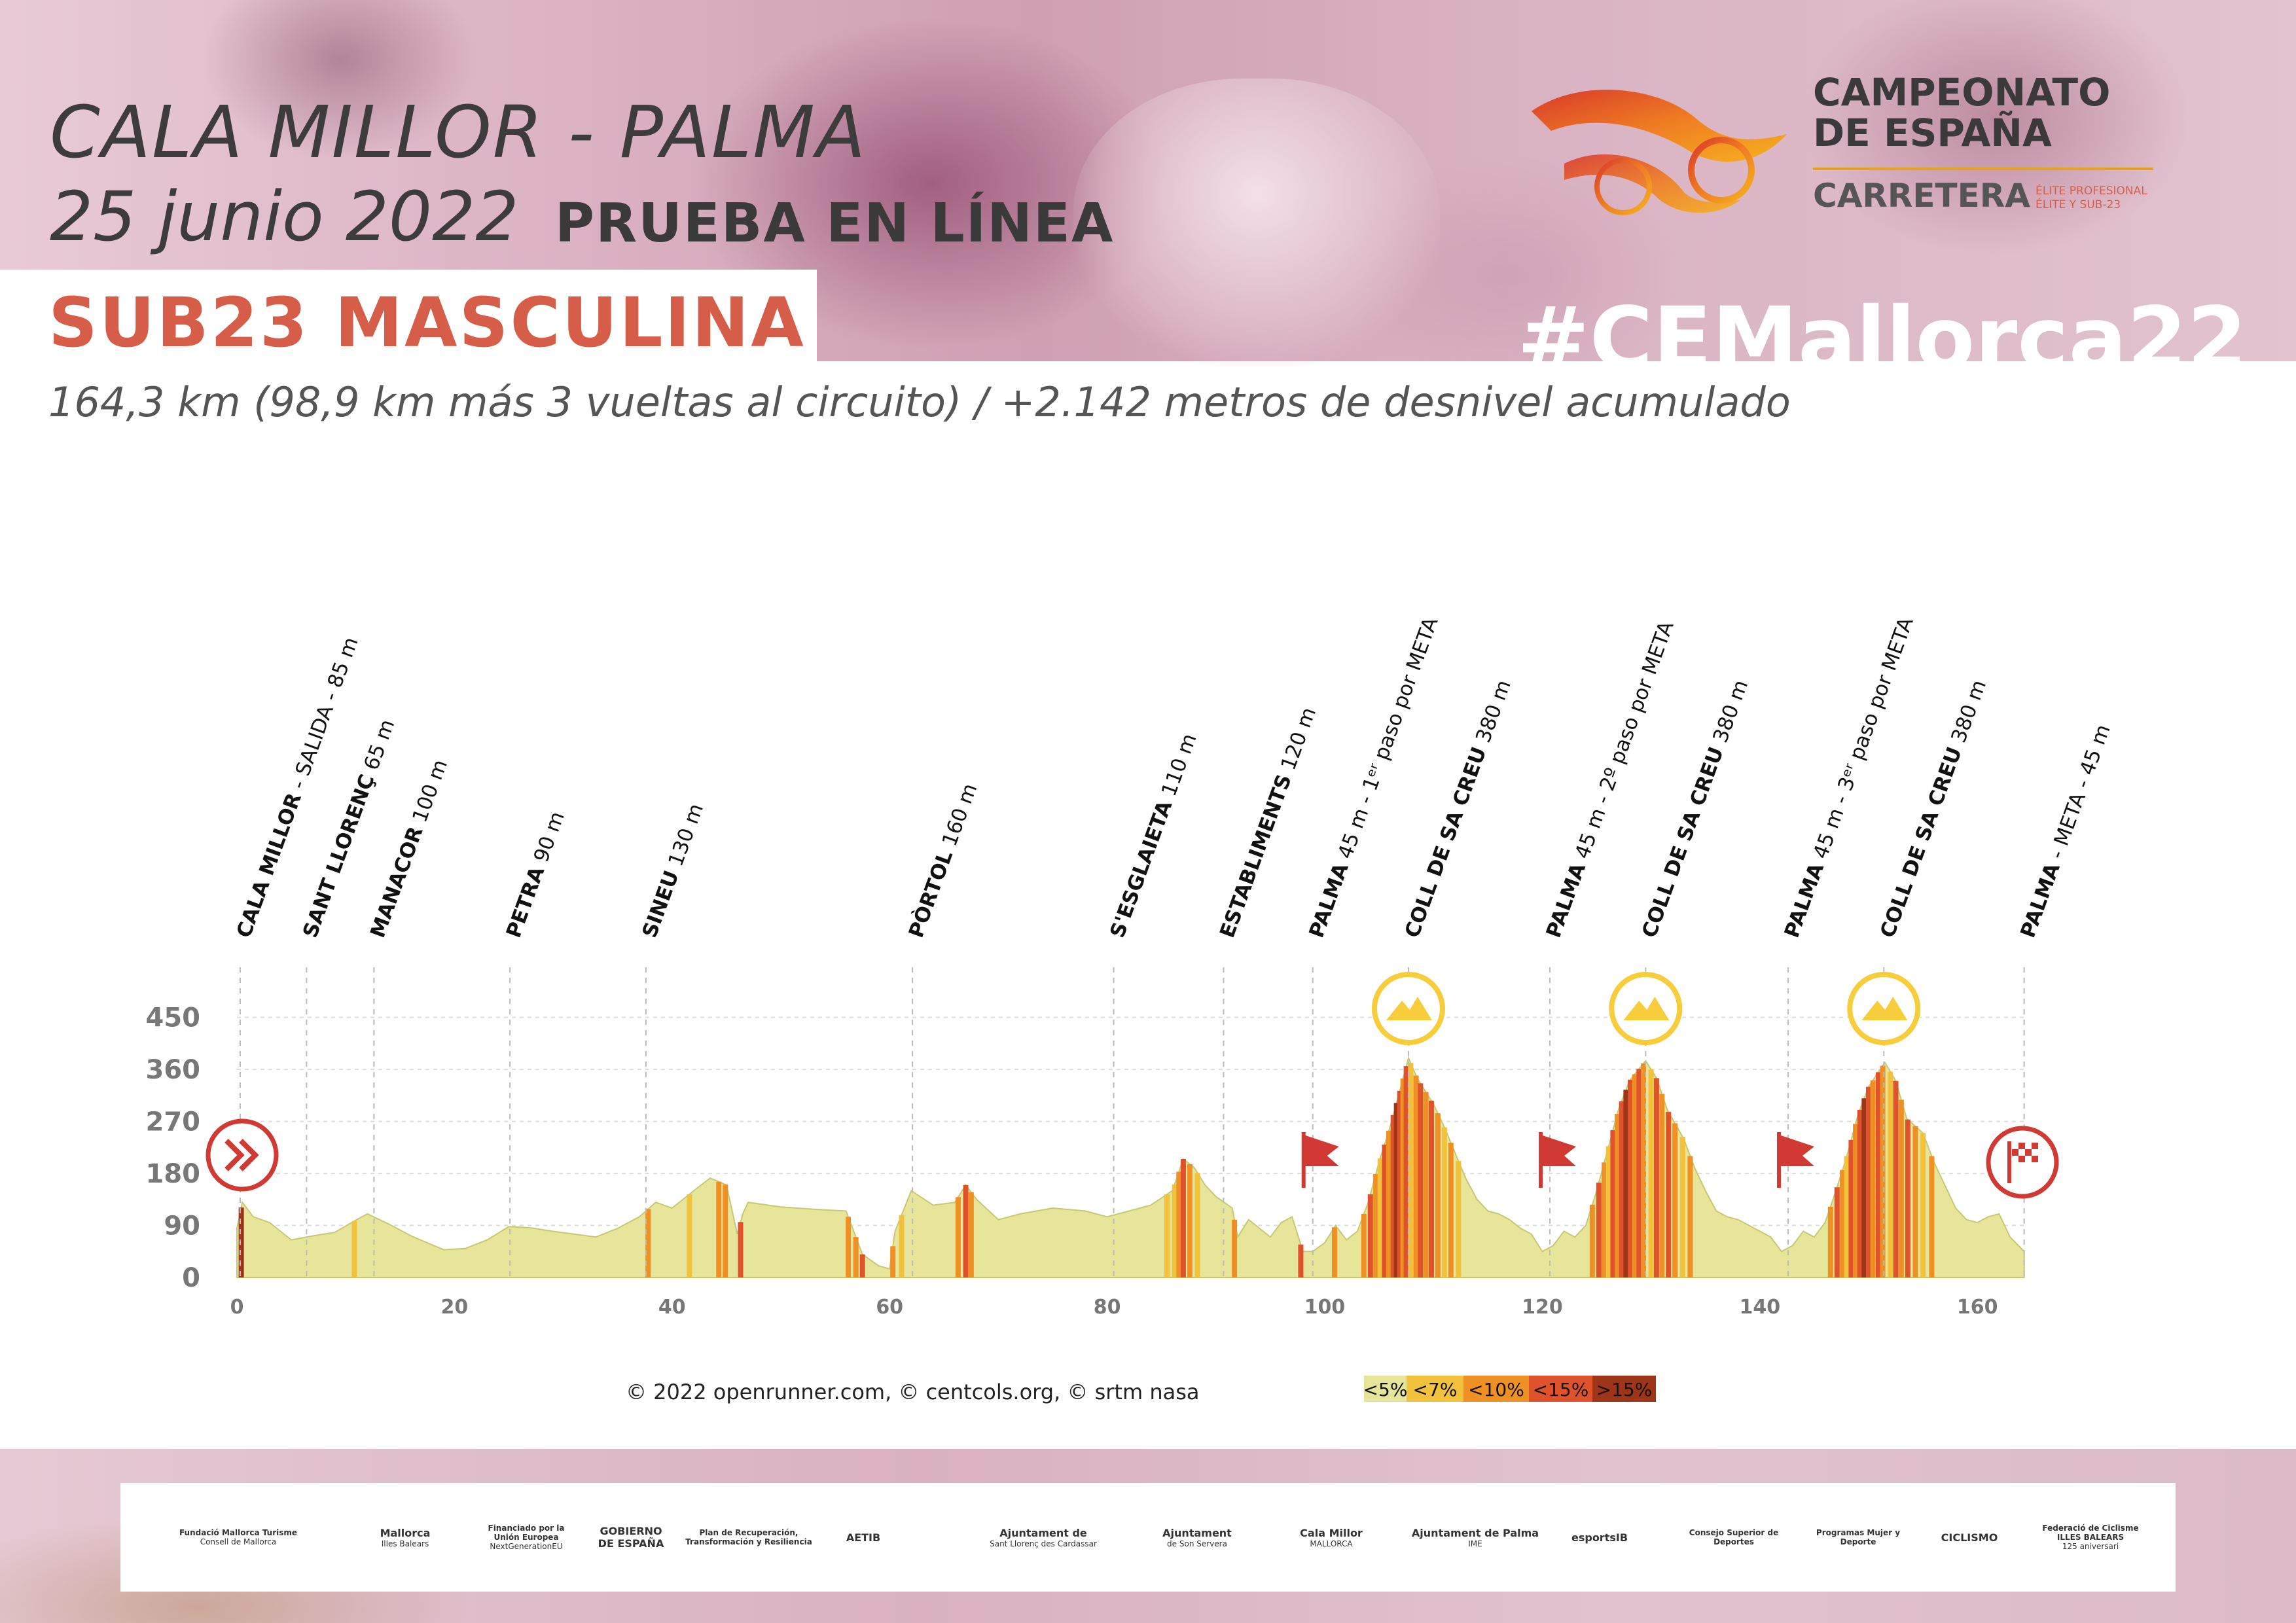 Image resolution: width=2296 pixels, height=1623 pixels. I want to click on chart-steep-segments, so click(1086, 1170).